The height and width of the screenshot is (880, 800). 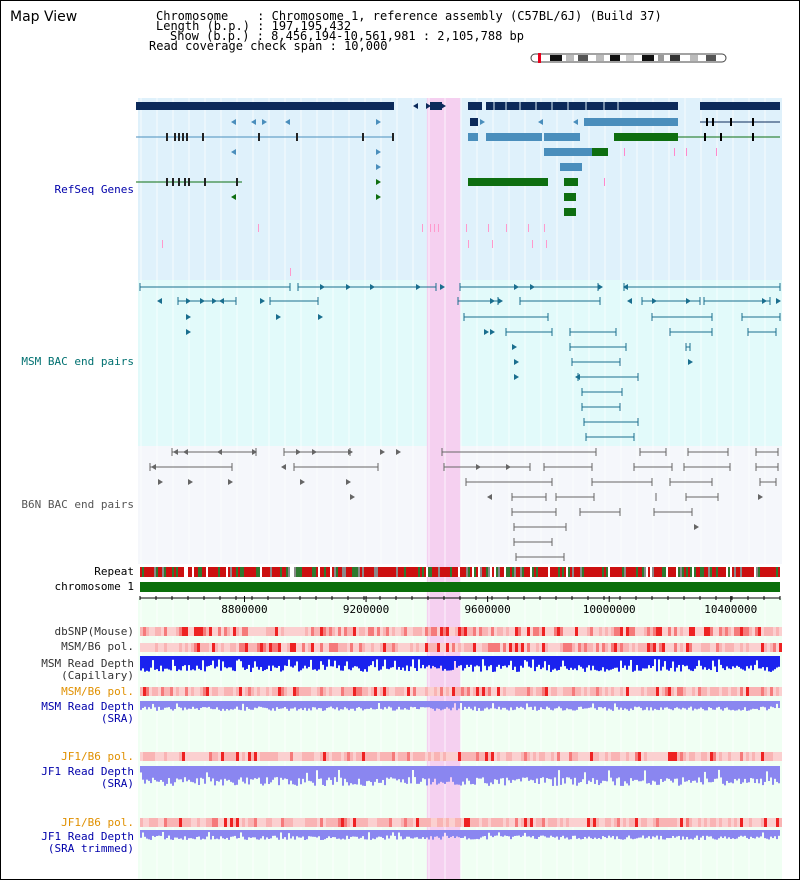 What do you see at coordinates (77, 361) in the screenshot?
I see `label-msm-bac: MSM BAC end pairs` at bounding box center [77, 361].